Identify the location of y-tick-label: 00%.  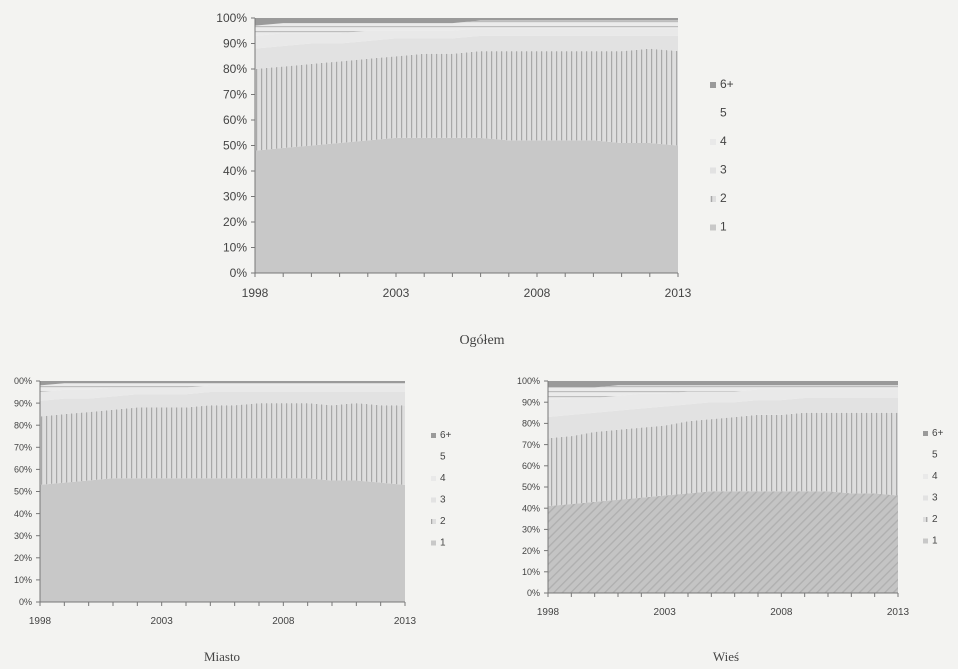
(23, 381).